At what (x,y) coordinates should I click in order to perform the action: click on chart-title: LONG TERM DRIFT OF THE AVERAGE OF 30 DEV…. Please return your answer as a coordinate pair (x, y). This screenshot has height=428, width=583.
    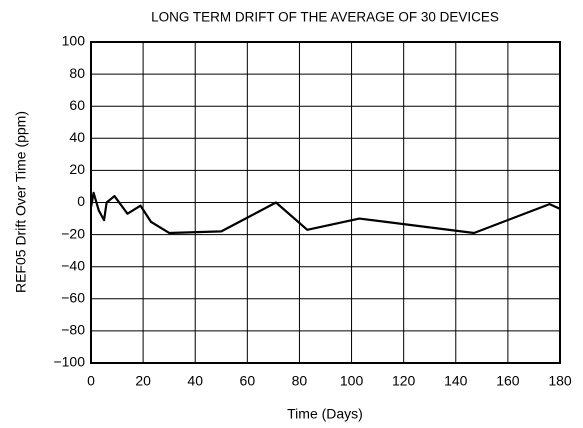
    Looking at the image, I should click on (325, 17).